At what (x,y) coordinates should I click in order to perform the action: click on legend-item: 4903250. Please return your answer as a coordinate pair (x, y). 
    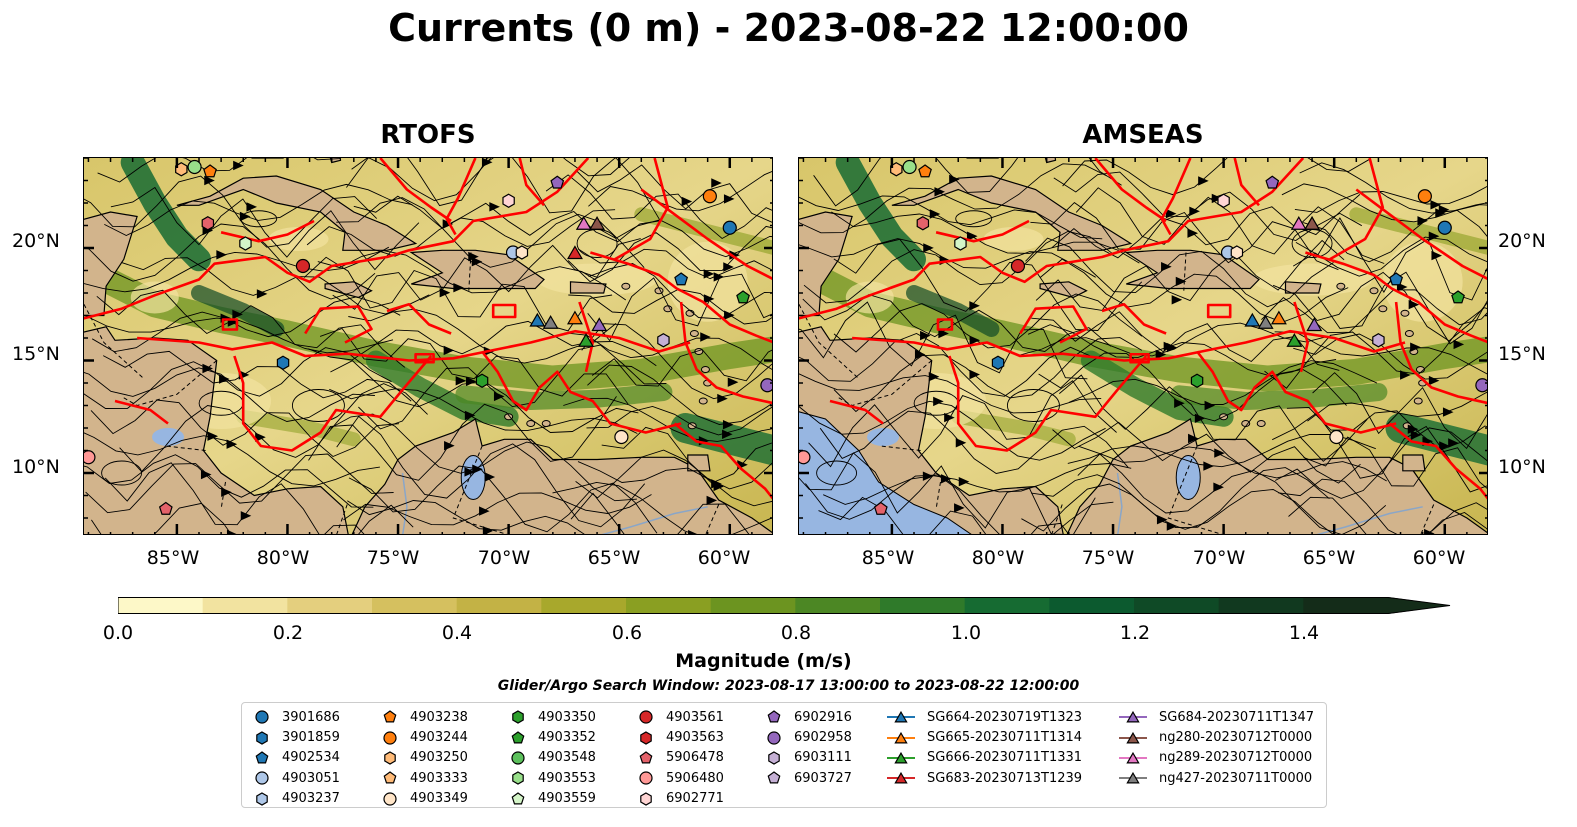
    Looking at the image, I should click on (425, 758).